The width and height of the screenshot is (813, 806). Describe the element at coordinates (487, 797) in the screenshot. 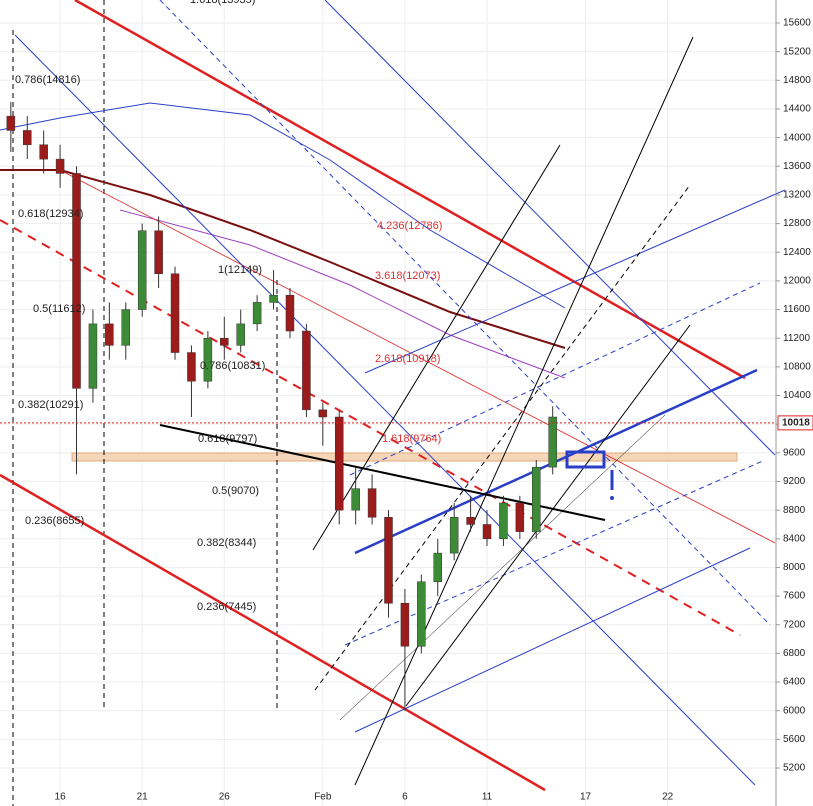

I see `x-tick-label: 11` at that location.